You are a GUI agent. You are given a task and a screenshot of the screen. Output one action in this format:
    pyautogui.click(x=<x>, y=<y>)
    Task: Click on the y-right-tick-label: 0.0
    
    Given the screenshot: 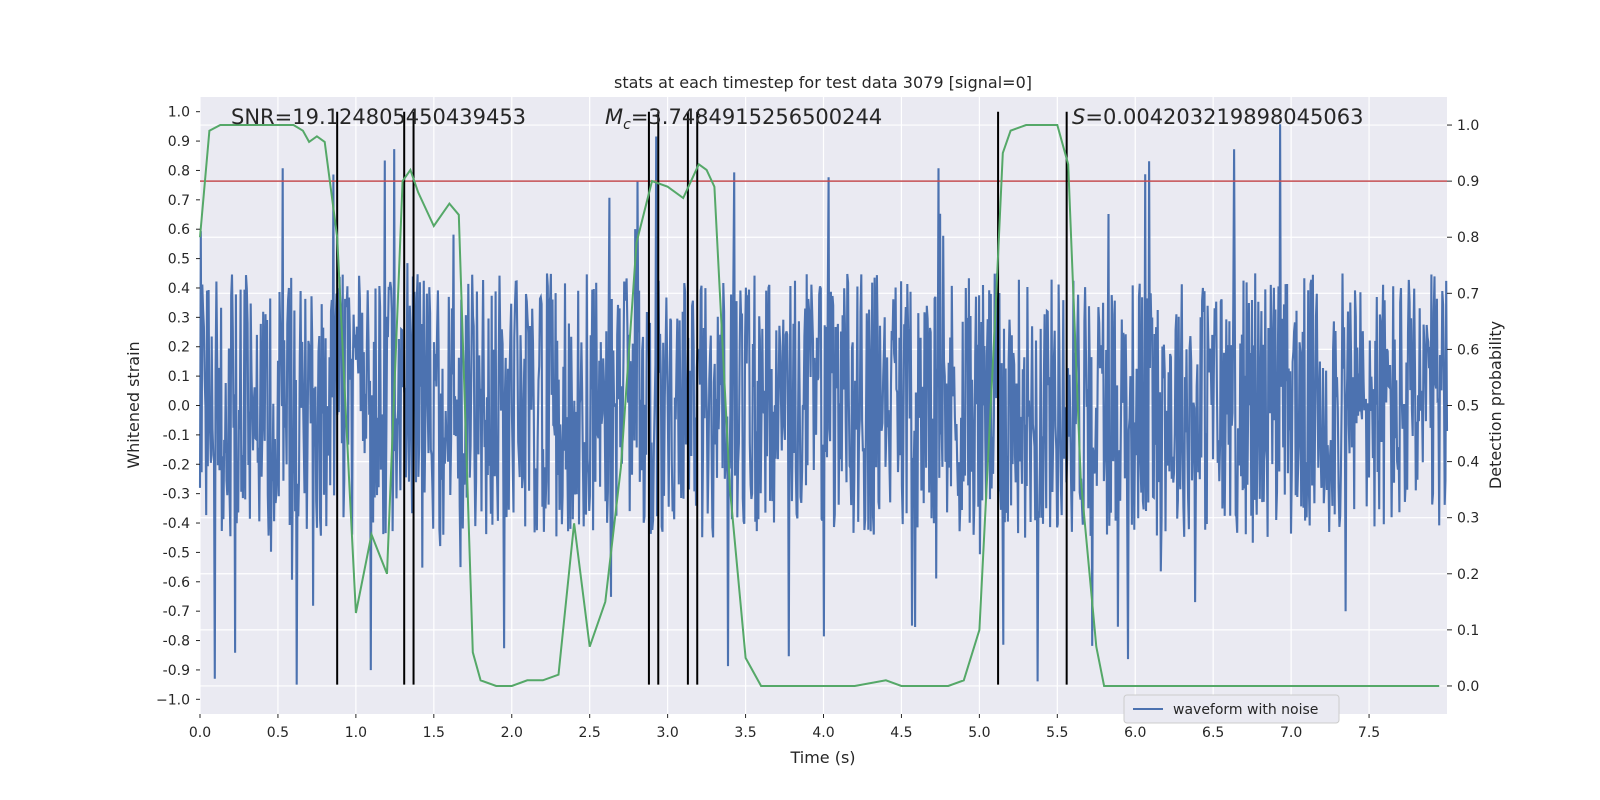 What is the action you would take?
    pyautogui.click(x=1468, y=687)
    